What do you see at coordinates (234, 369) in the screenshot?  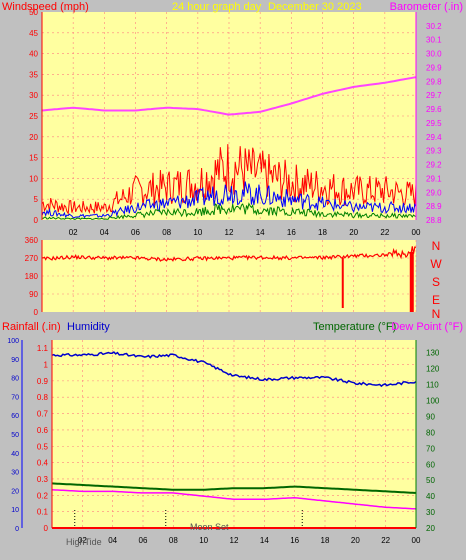 I see `humidity-line` at bounding box center [234, 369].